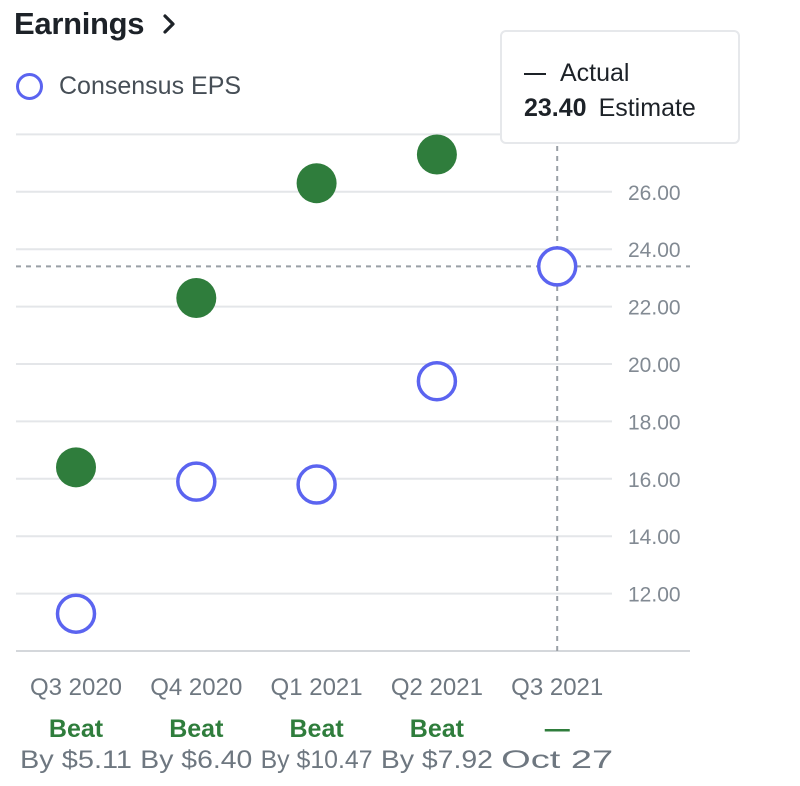 The height and width of the screenshot is (786, 800). What do you see at coordinates (654, 595) in the screenshot?
I see `y-tick-label: 12.00` at bounding box center [654, 595].